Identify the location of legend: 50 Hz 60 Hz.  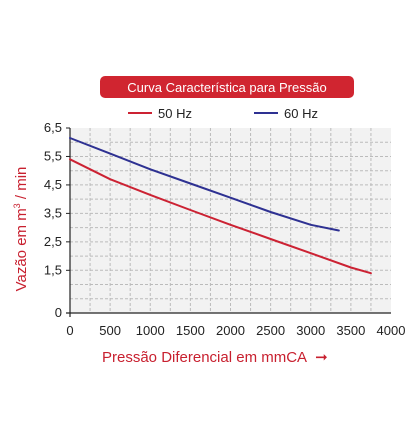
(223, 113).